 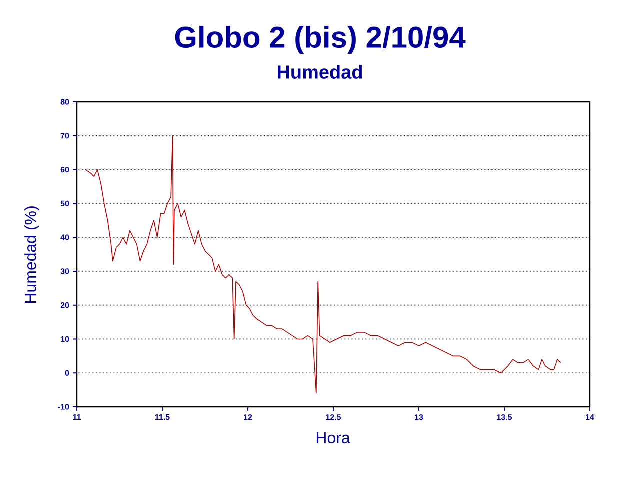 What do you see at coordinates (334, 417) in the screenshot?
I see `x-tick-label: 12.5` at bounding box center [334, 417].